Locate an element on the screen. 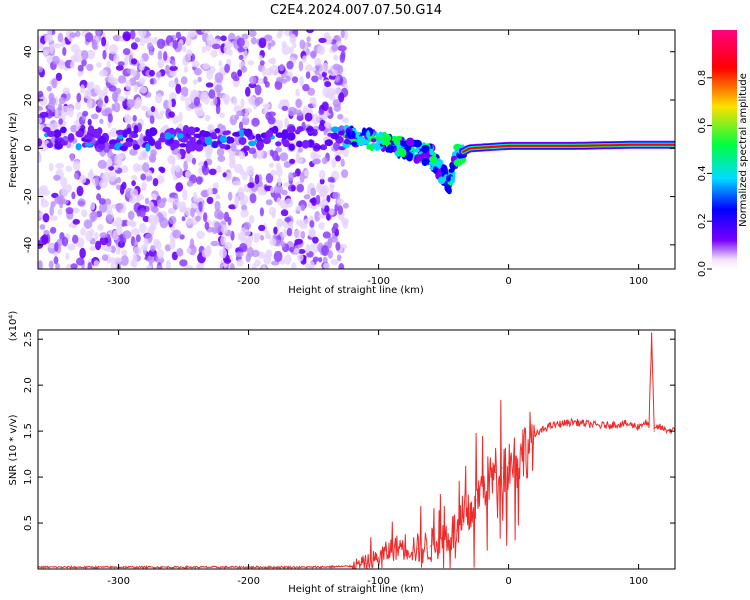  x-tick-label: 100 is located at coordinates (638, 281).